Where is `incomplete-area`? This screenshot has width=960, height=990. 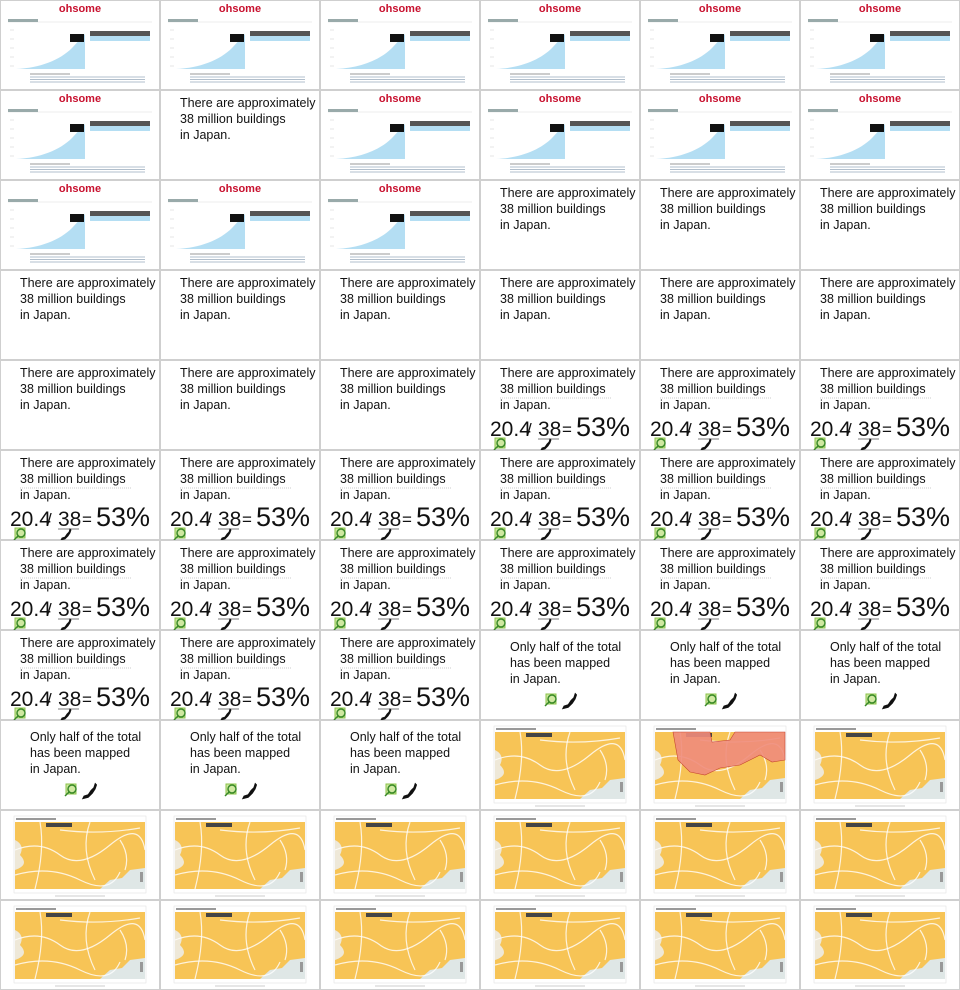 incomplete-area is located at coordinates (729, 753).